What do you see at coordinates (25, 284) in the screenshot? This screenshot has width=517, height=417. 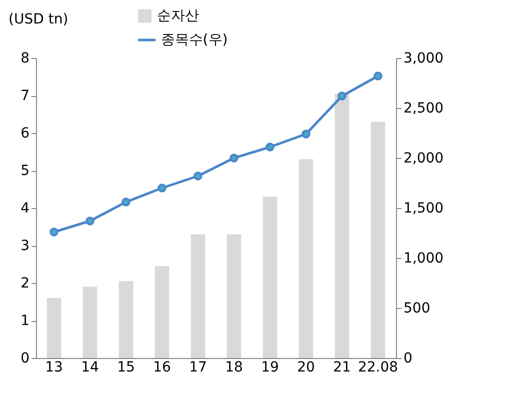 I see `y-tick-label: 2` at bounding box center [25, 284].